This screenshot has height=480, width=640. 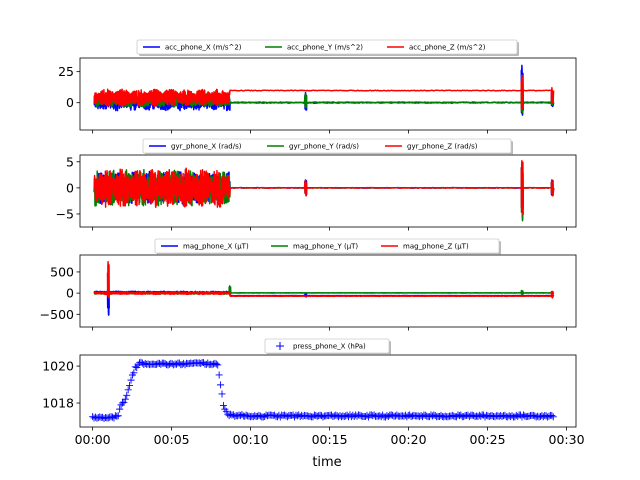 What do you see at coordinates (280, 346) in the screenshot?
I see `legend-marker` at bounding box center [280, 346].